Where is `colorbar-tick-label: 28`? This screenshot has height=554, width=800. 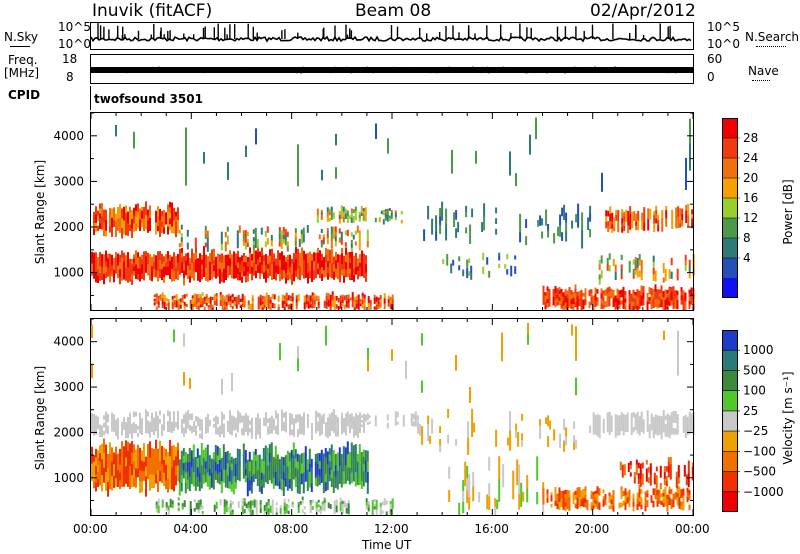
colorbar-tick-label: 28 is located at coordinates (750, 138).